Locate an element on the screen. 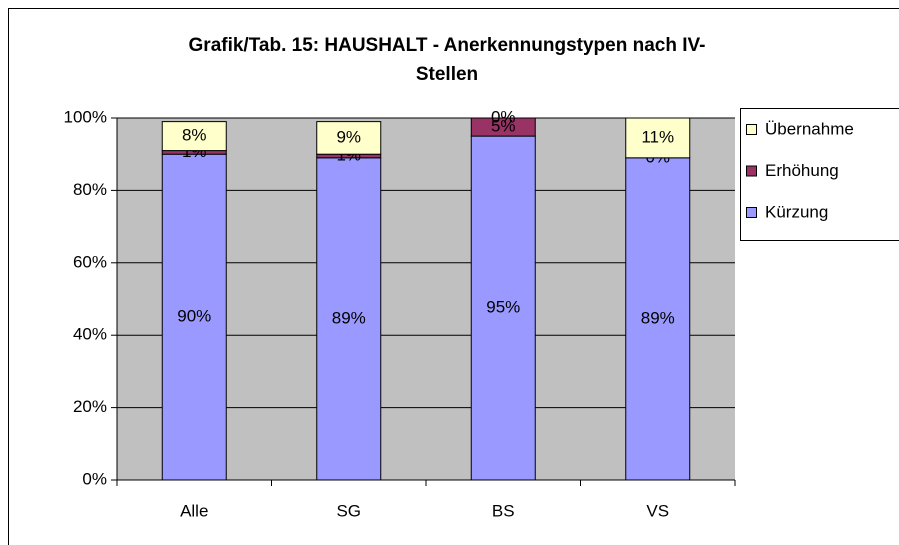 The image size is (899, 545). legend-label: Erhöhung is located at coordinates (802, 170).